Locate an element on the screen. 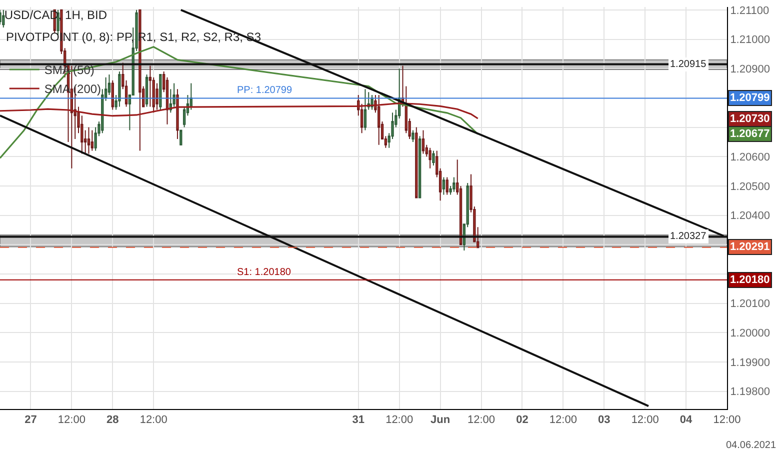 The height and width of the screenshot is (467, 781). x-tick-label: 02 is located at coordinates (522, 420).